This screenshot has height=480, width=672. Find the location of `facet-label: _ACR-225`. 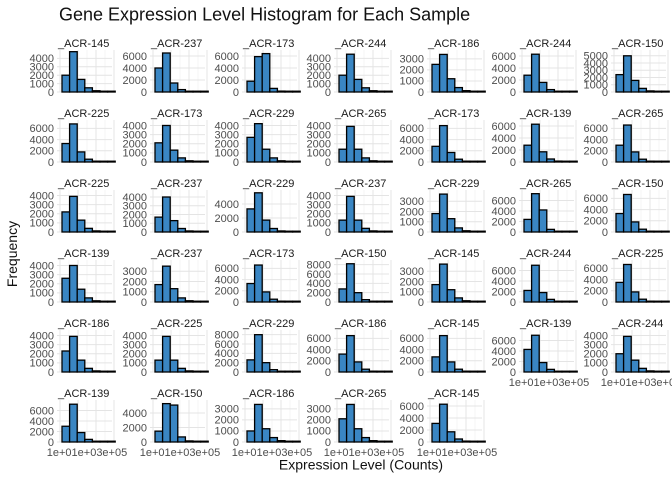

facet-label: _ACR-225 is located at coordinates (176, 324).